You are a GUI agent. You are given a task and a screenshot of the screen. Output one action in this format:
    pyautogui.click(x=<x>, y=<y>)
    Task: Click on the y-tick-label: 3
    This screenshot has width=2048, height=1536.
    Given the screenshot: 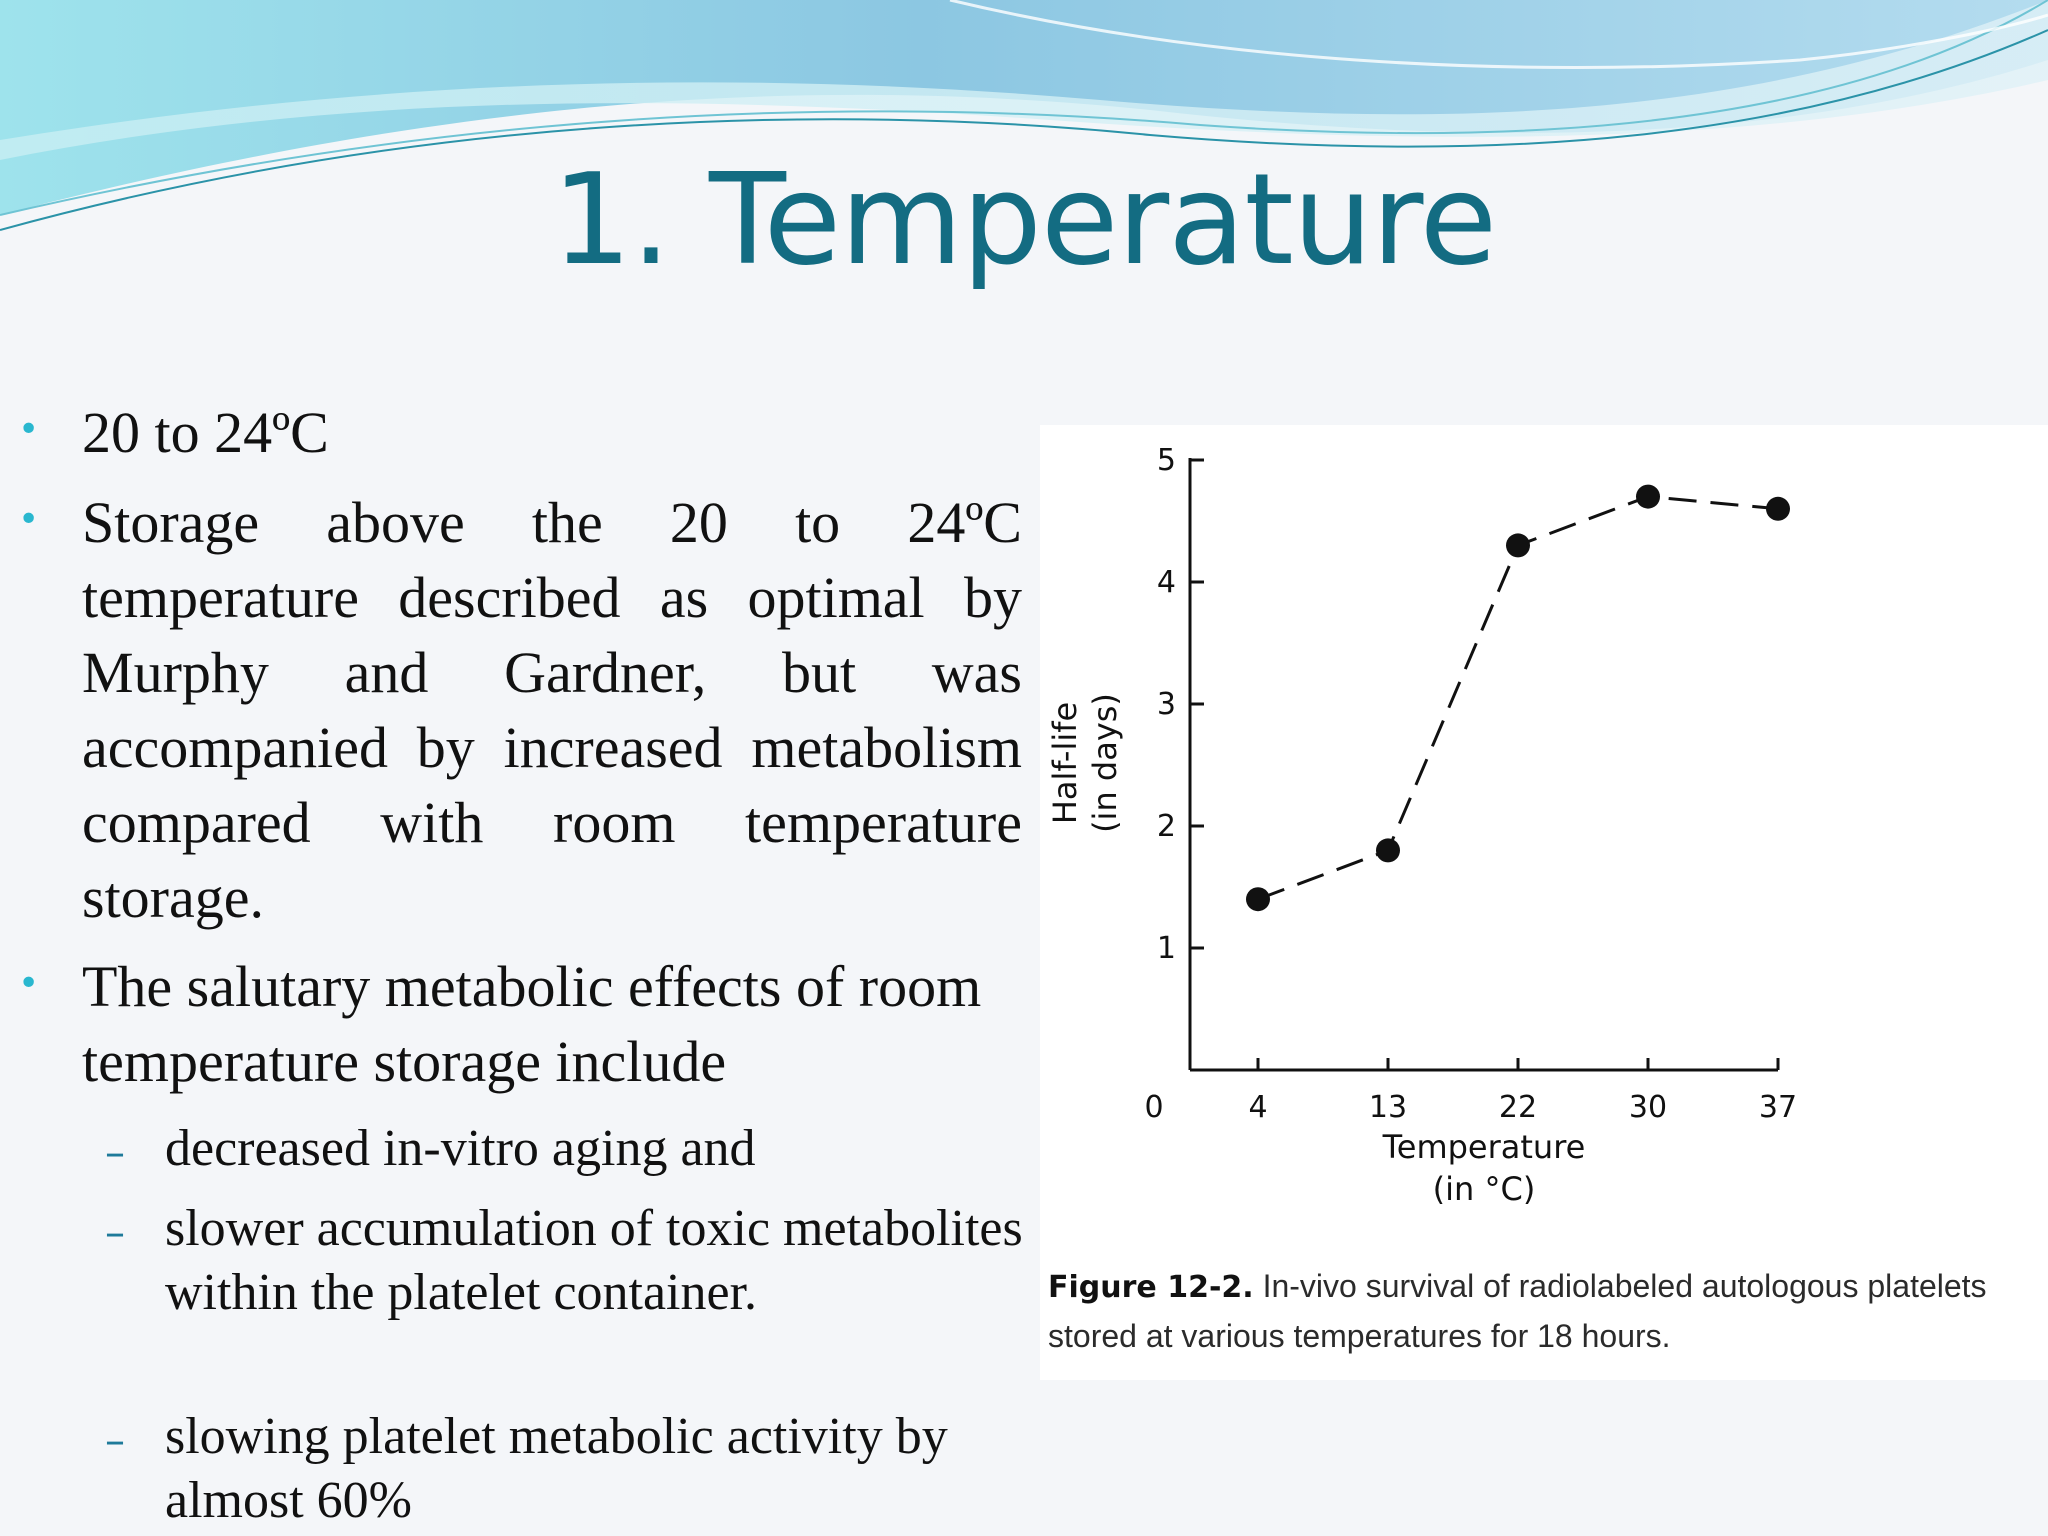 What is the action you would take?
    pyautogui.click(x=1166, y=704)
    